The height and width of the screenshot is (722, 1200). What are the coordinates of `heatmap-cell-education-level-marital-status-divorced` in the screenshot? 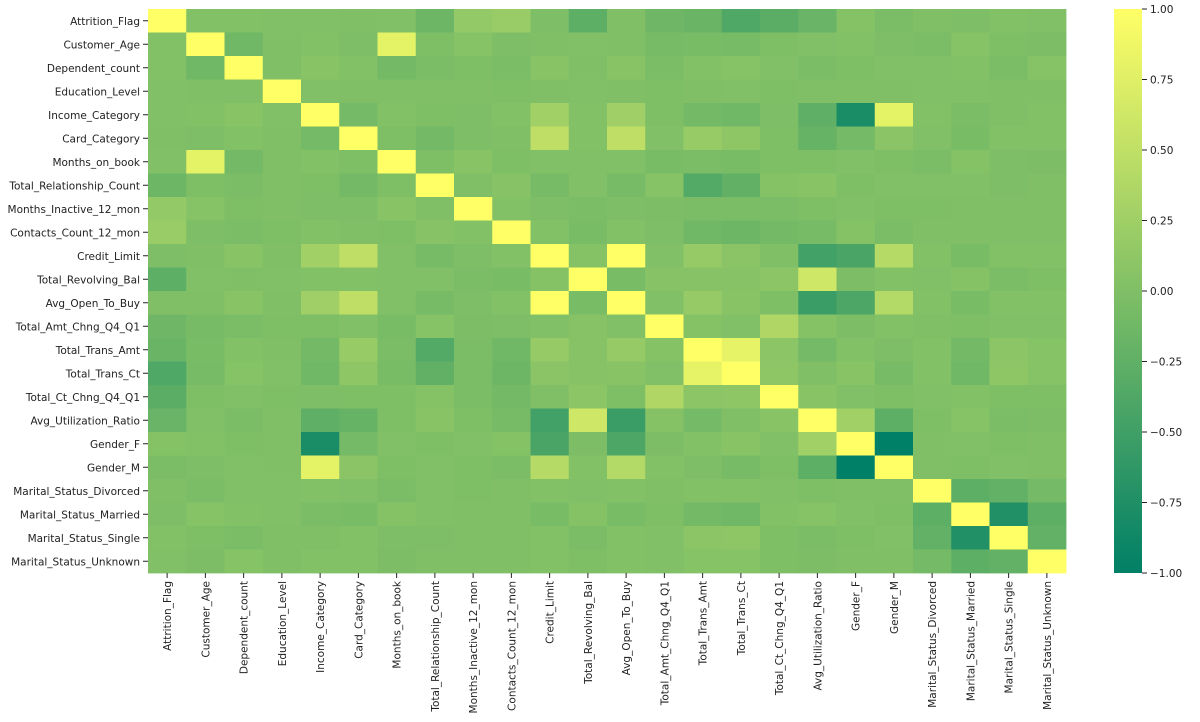 It's located at (932, 91).